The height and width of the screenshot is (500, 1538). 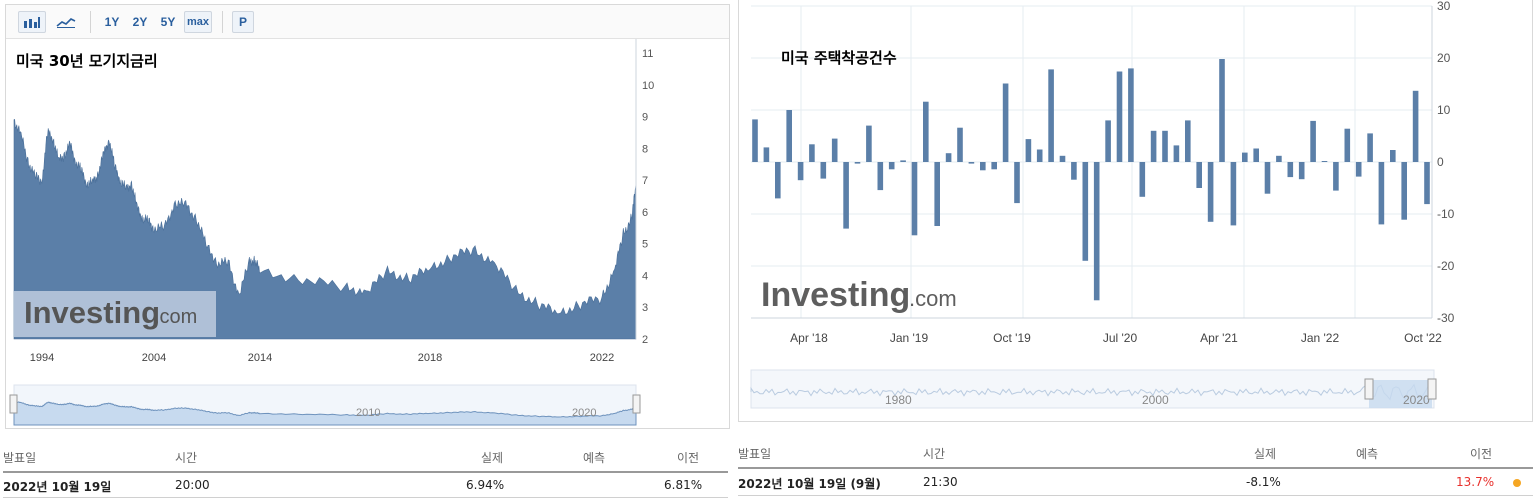 I want to click on chart-title: 미국 30년 모기지금리, so click(x=87, y=61).